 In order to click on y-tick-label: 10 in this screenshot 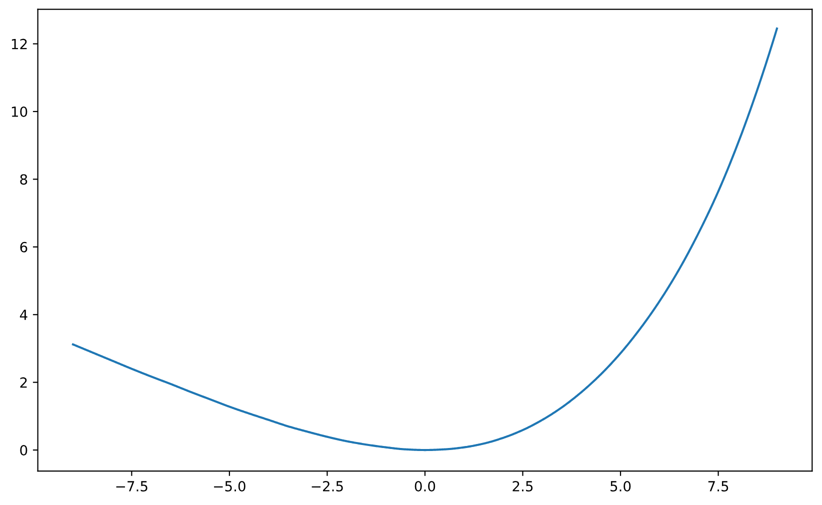, I will do `click(20, 111)`.